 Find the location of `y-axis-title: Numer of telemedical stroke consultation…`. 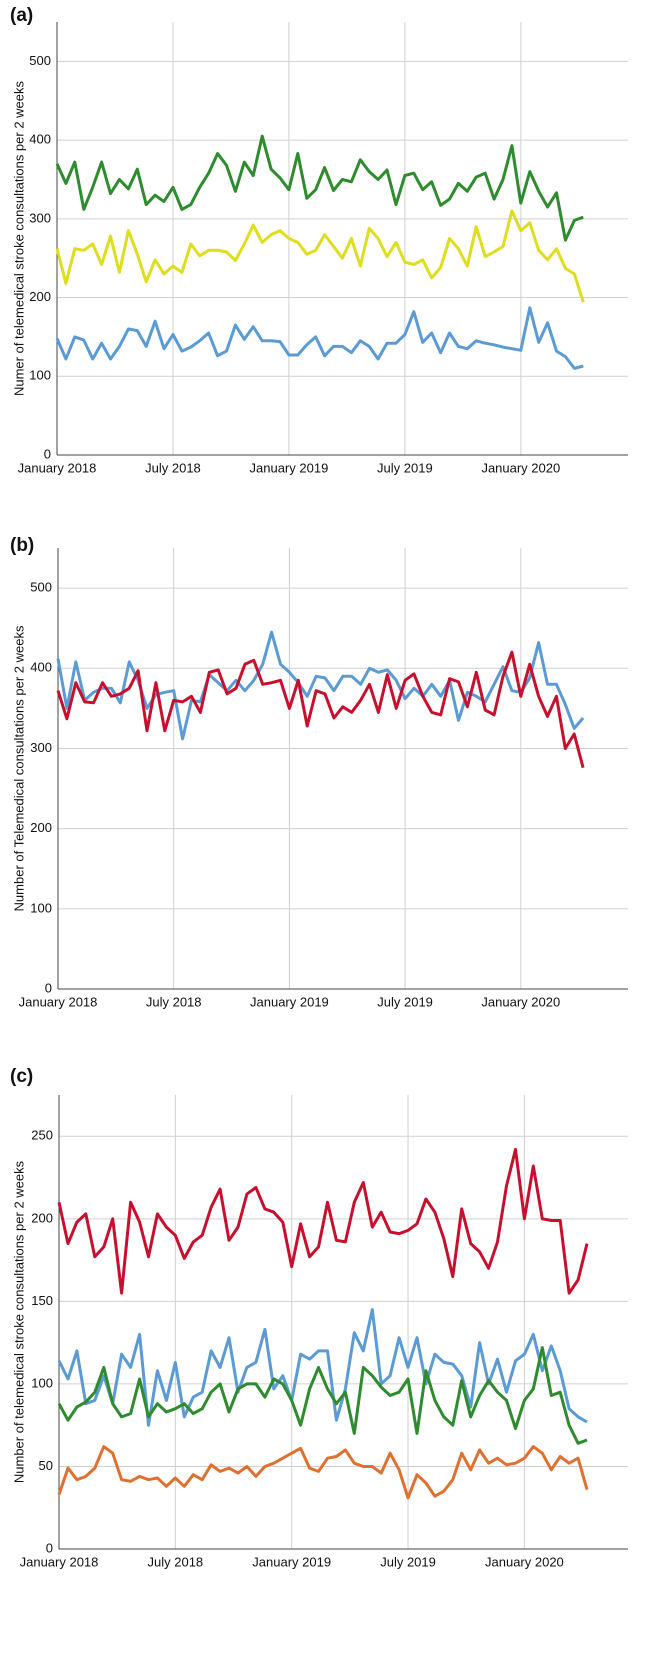

y-axis-title: Numer of telemedical stroke consultation… is located at coordinates (18, 238).